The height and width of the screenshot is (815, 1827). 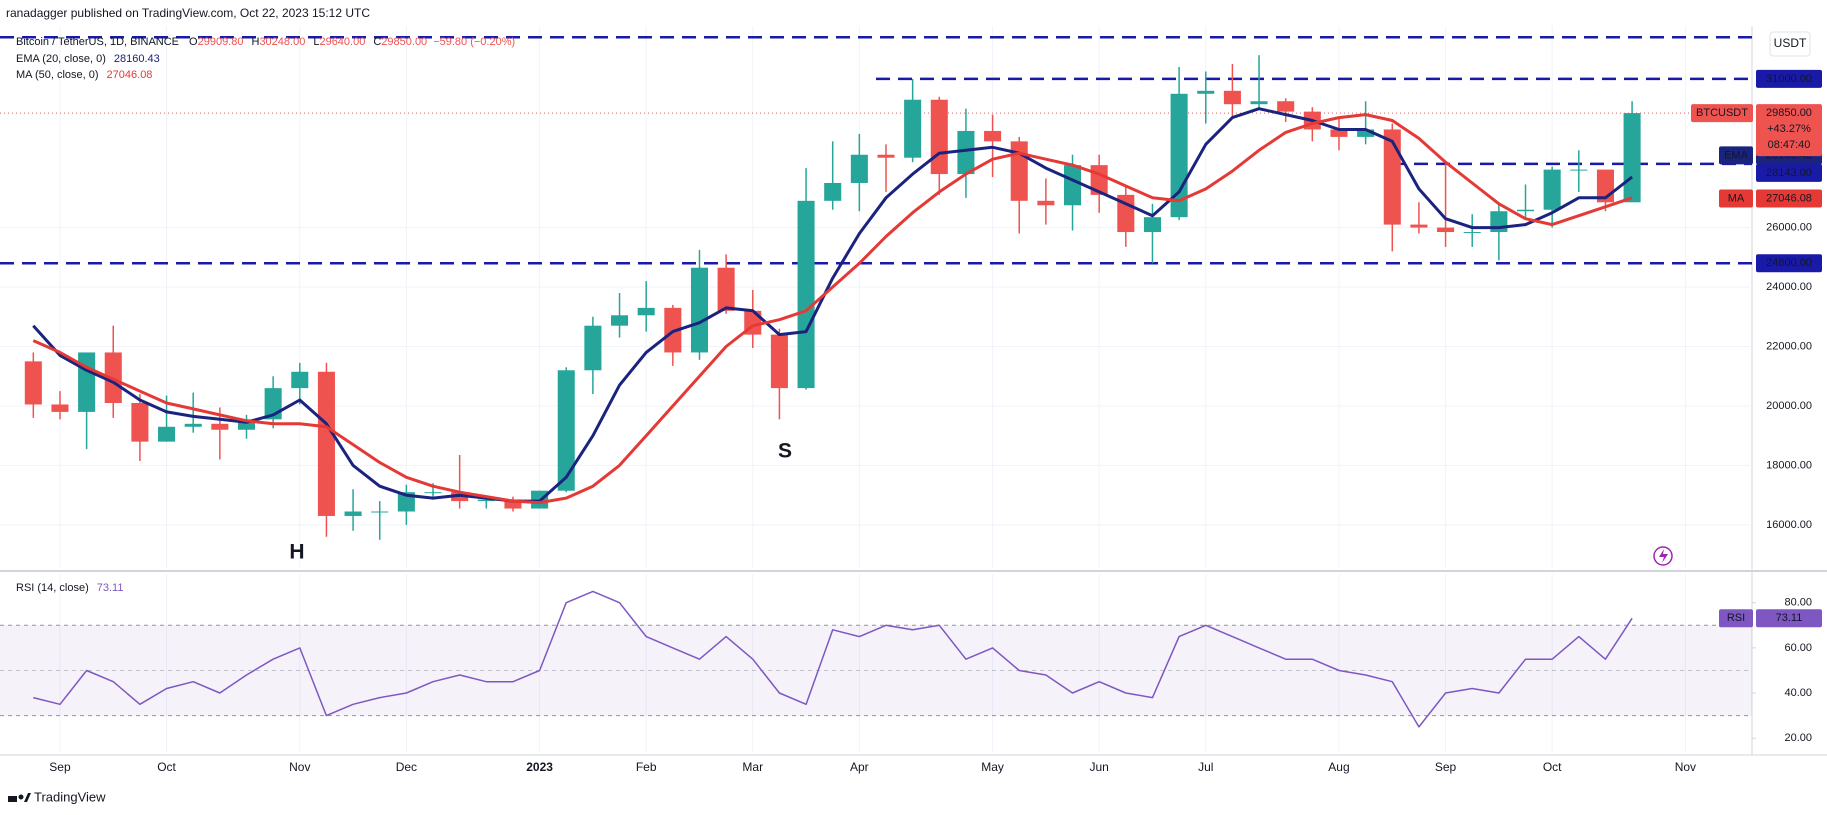 What do you see at coordinates (1789, 113) in the screenshot?
I see `last-price-value: 29850.00` at bounding box center [1789, 113].